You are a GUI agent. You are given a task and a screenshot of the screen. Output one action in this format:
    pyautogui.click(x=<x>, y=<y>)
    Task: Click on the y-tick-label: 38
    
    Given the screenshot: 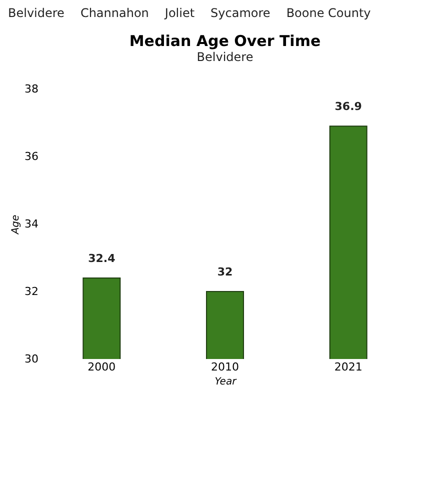 What is the action you would take?
    pyautogui.click(x=31, y=89)
    